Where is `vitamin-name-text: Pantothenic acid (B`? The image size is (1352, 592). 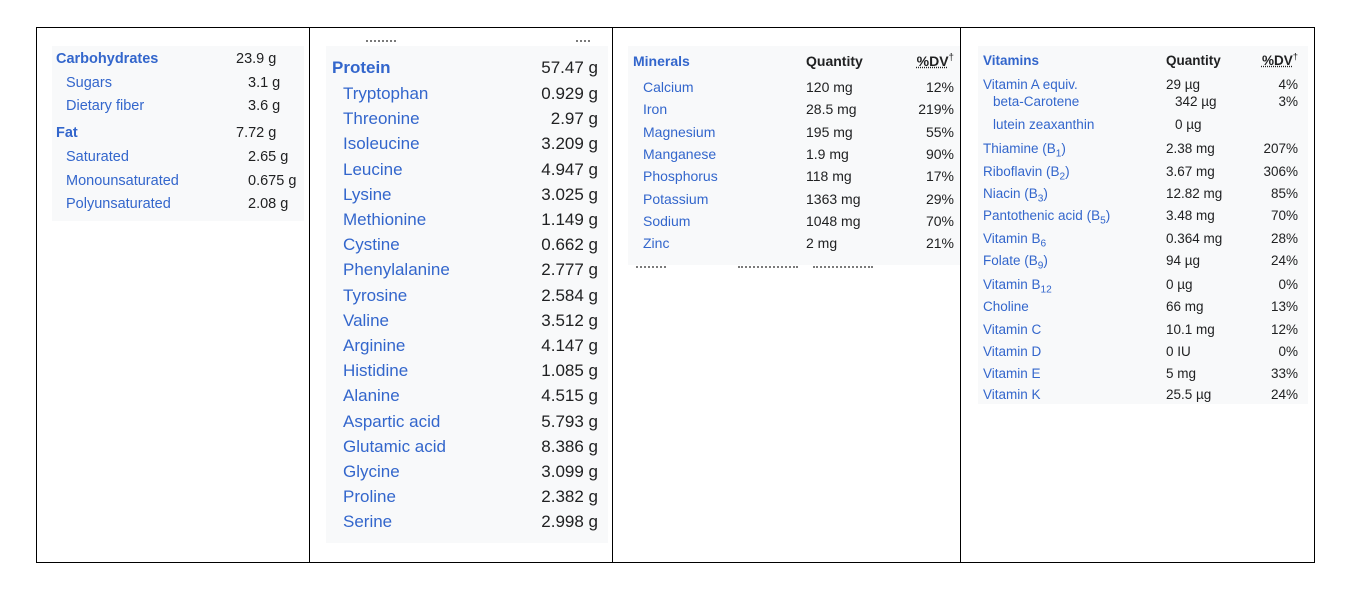
vitamin-name-text: Pantothenic acid (B is located at coordinates (1042, 215).